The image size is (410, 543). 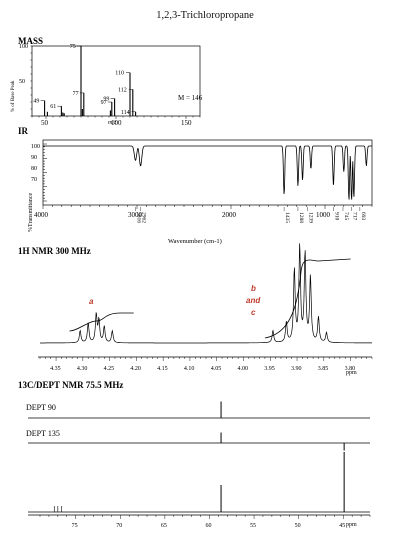 I want to click on mass-peak-label: 112, so click(x=122, y=90).